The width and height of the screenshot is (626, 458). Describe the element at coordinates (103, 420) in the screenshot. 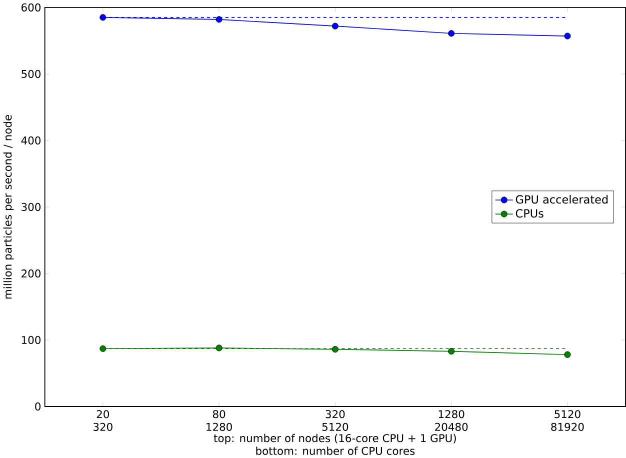

I see `x-tick-label: 20 320` at that location.